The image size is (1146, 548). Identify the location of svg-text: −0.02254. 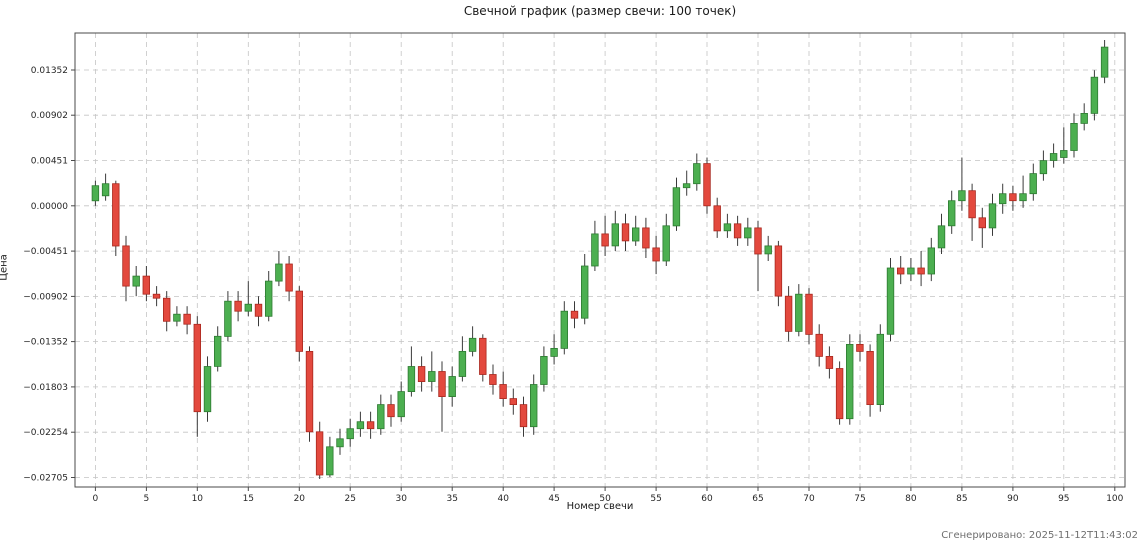
(45, 433).